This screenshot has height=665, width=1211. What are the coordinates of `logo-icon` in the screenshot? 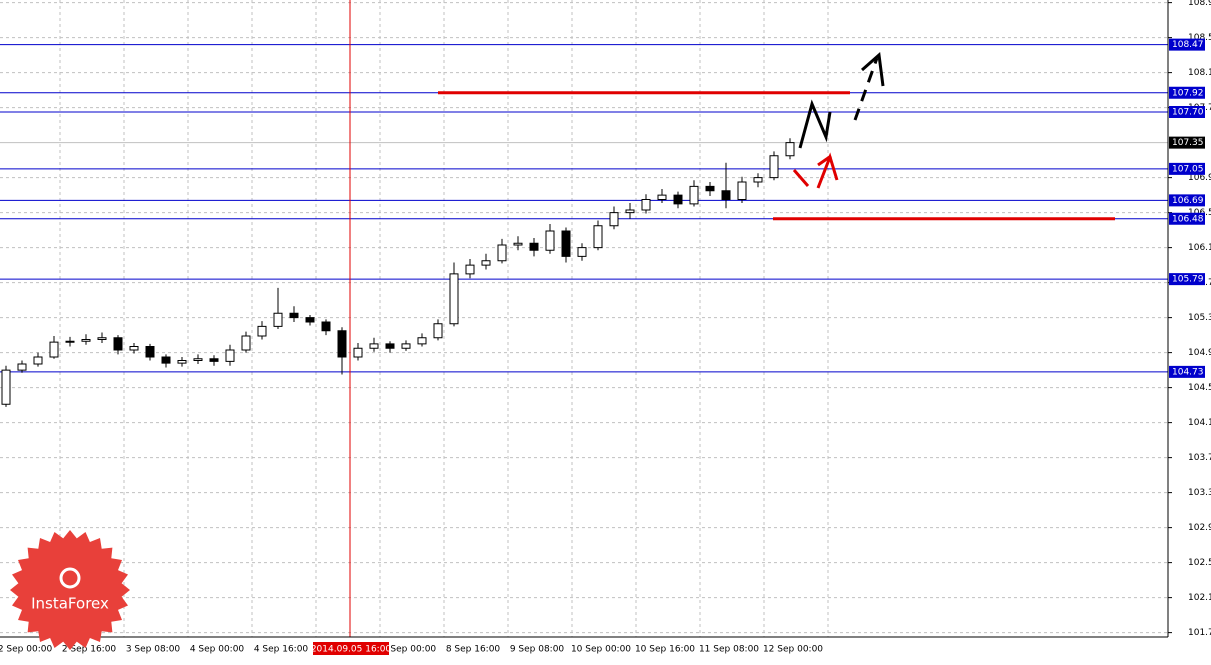 It's located at (70, 578).